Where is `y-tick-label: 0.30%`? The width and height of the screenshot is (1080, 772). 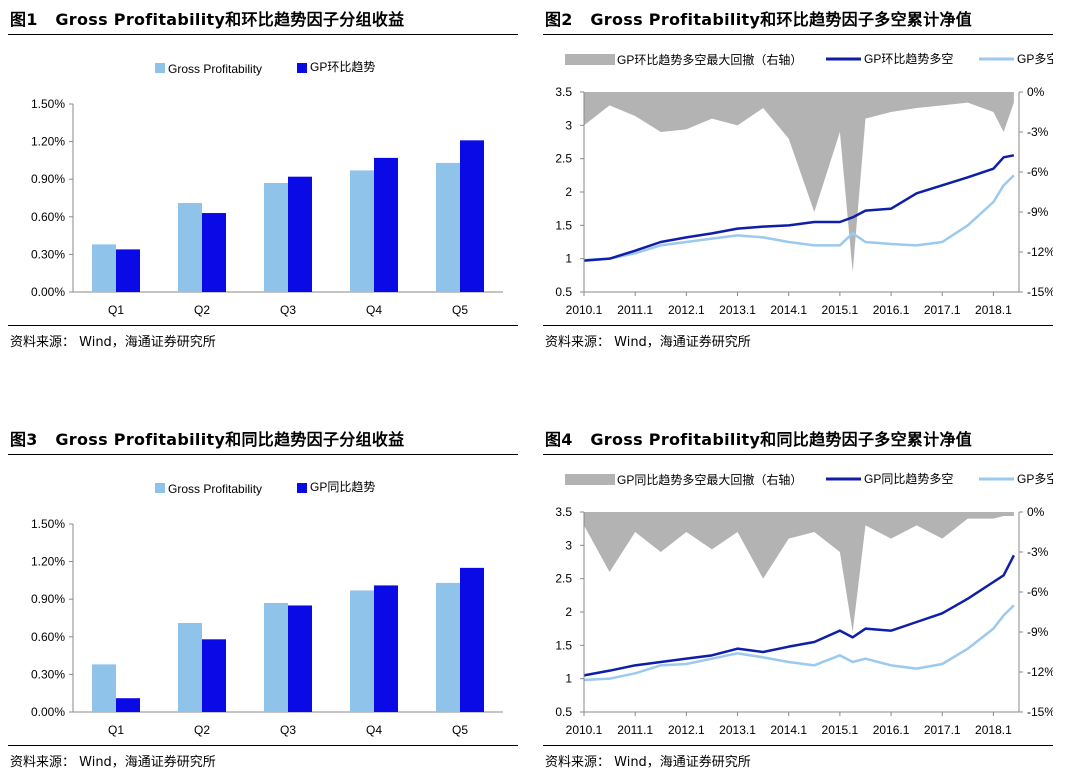 y-tick-label: 0.30% is located at coordinates (48, 254).